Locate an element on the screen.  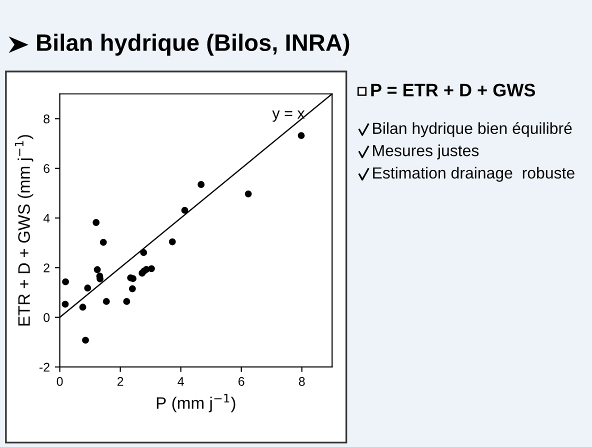
y-tick-label: 0 is located at coordinates (47, 317).